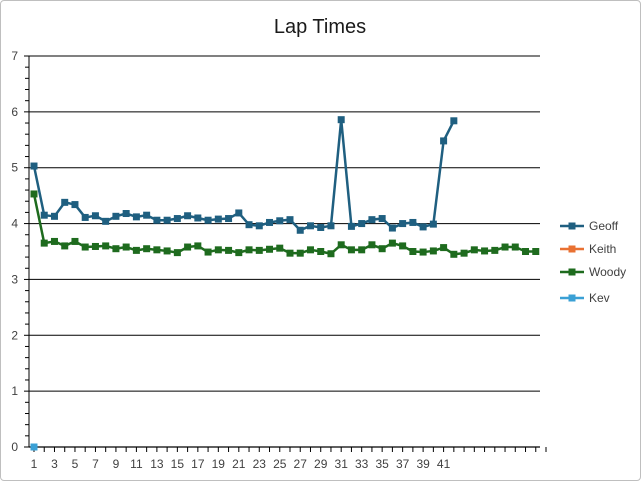  Describe the element at coordinates (219, 464) in the screenshot. I see `x-tick-label: 19` at that location.